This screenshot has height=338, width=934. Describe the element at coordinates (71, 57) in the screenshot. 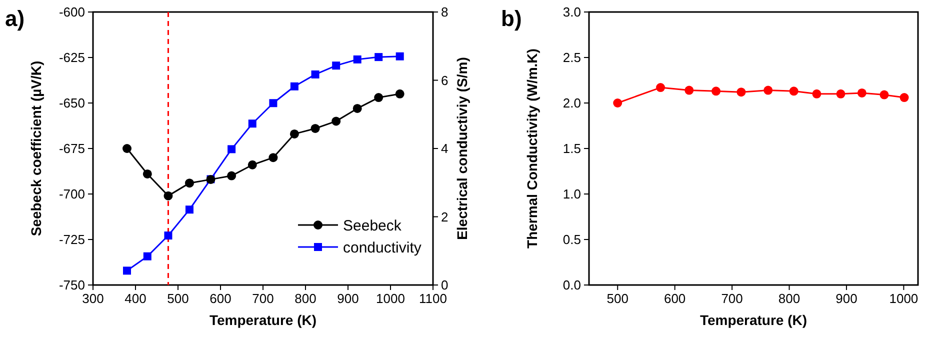

I see `y-tick-label: -625` at that location.